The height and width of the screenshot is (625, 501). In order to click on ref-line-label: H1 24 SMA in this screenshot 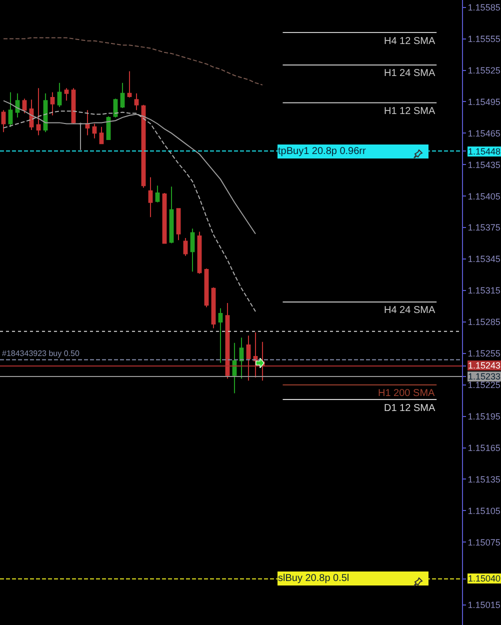, I will do `click(410, 73)`.